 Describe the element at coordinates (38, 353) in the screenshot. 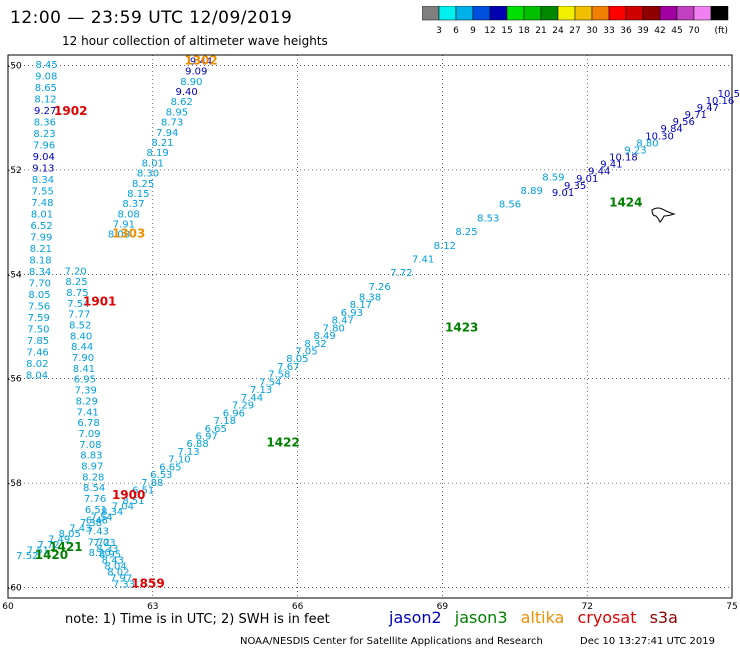

I see `wave-height-obs: 7.46` at that location.